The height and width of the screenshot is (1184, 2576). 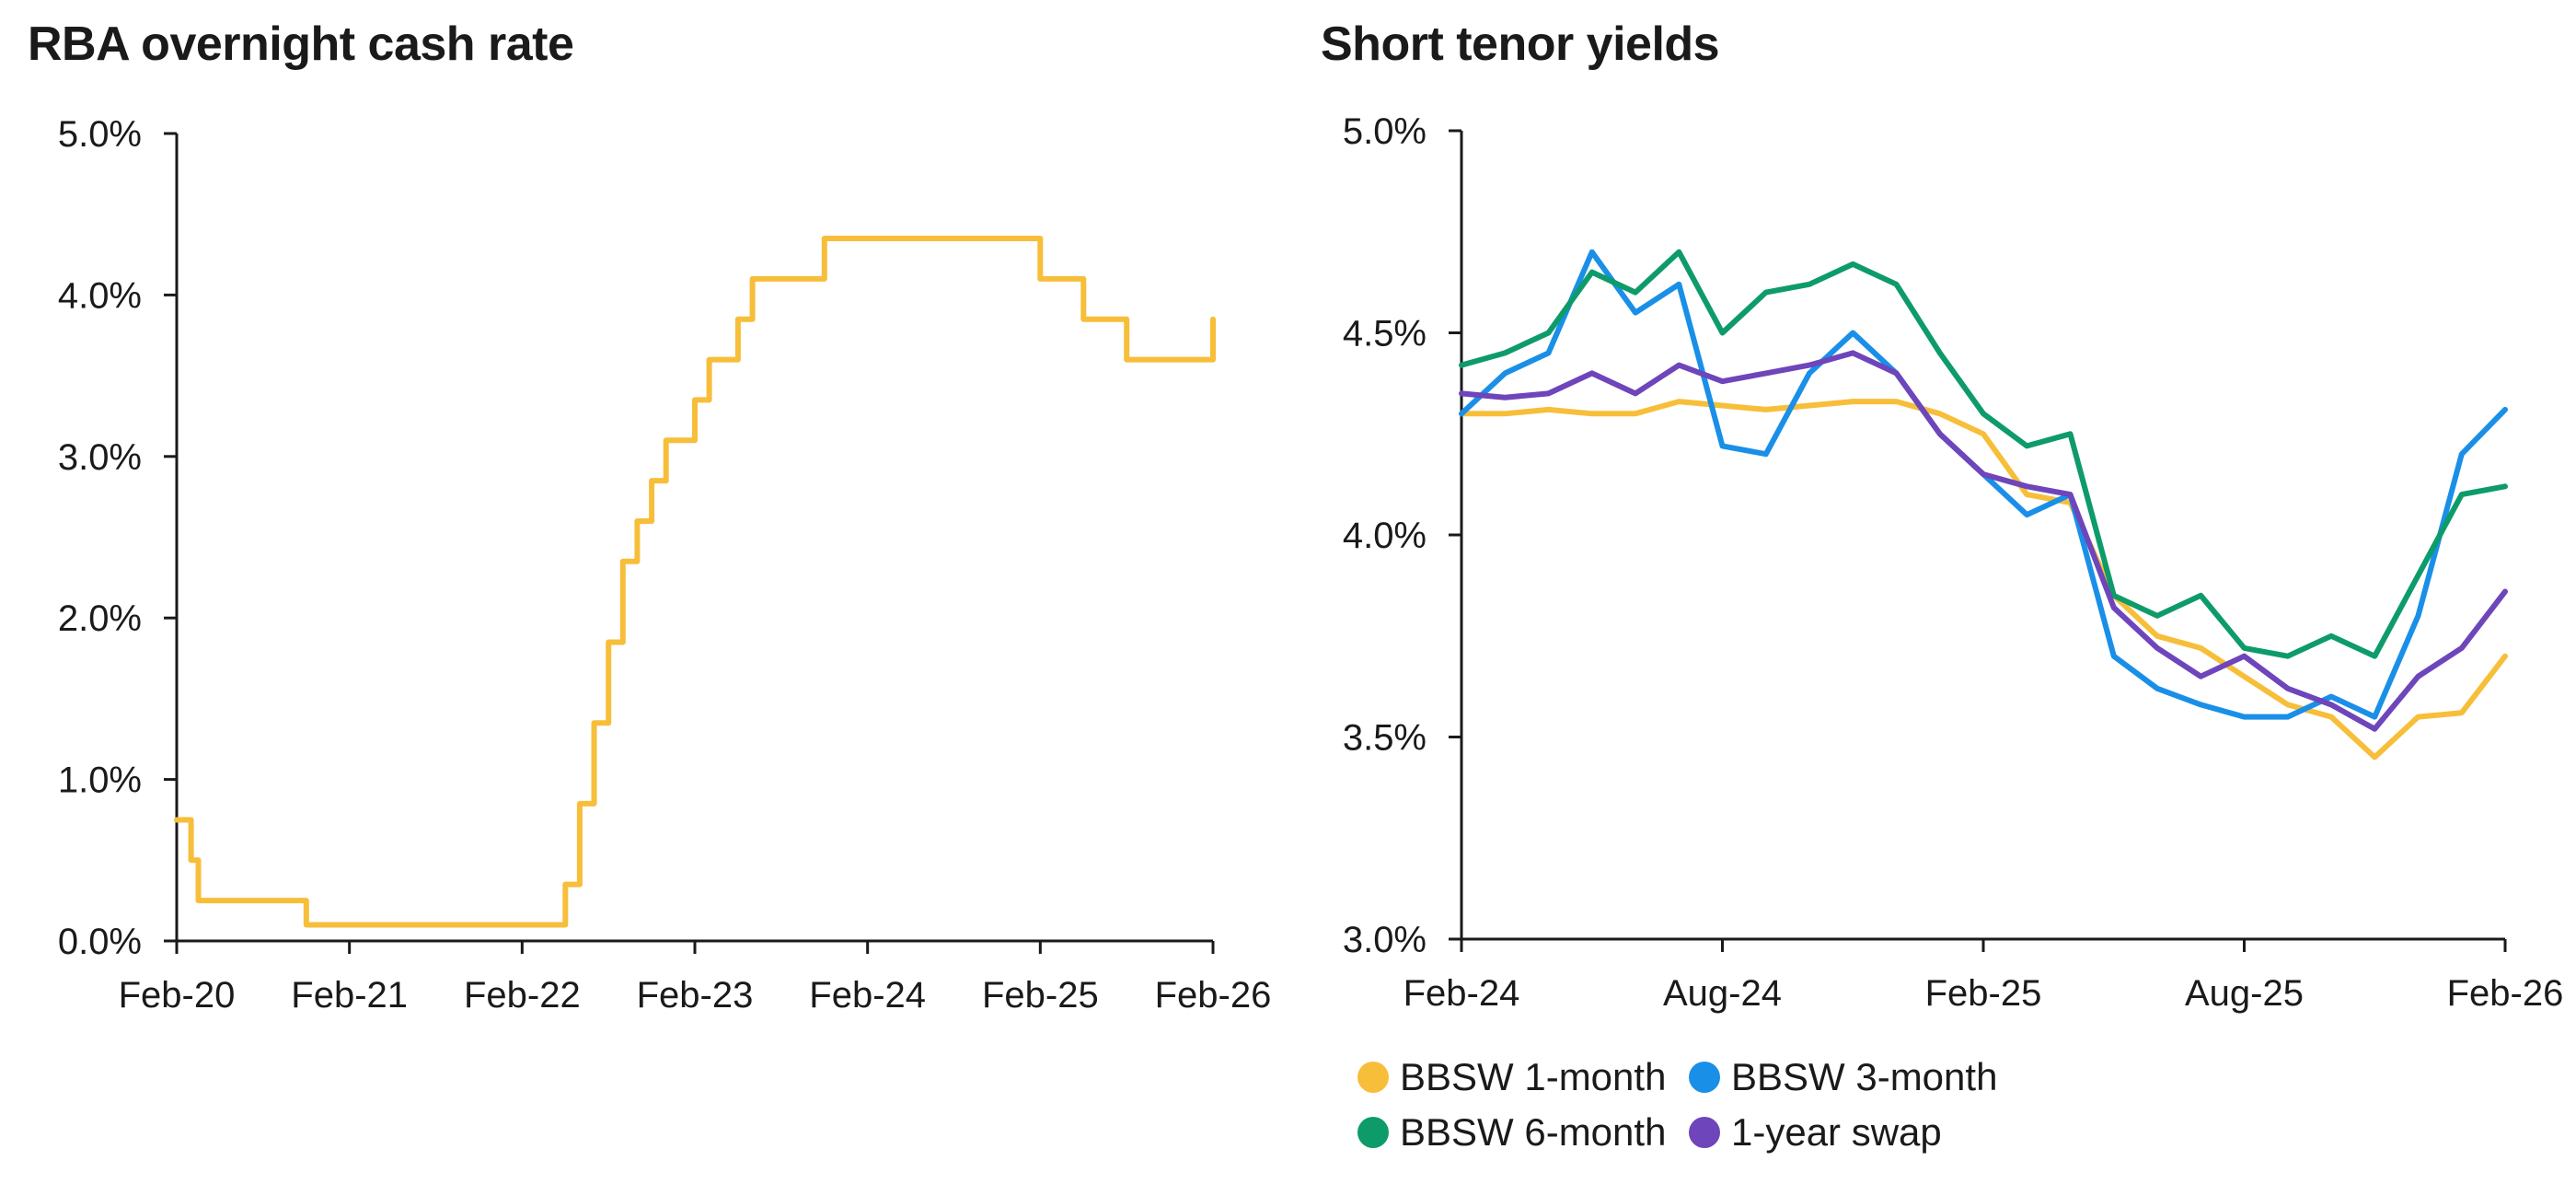 I want to click on x-tick-label: Aug-25, so click(x=2244, y=994).